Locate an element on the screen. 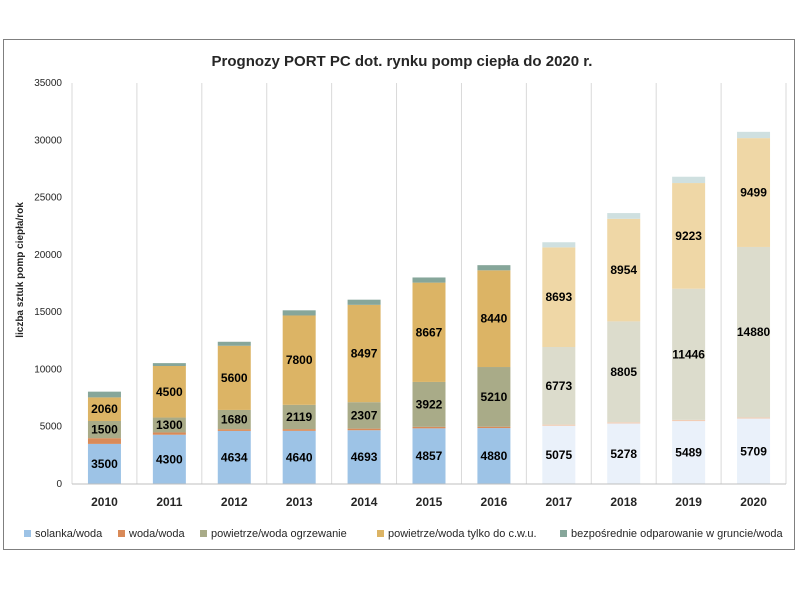  data-label: 5709 is located at coordinates (753, 451).